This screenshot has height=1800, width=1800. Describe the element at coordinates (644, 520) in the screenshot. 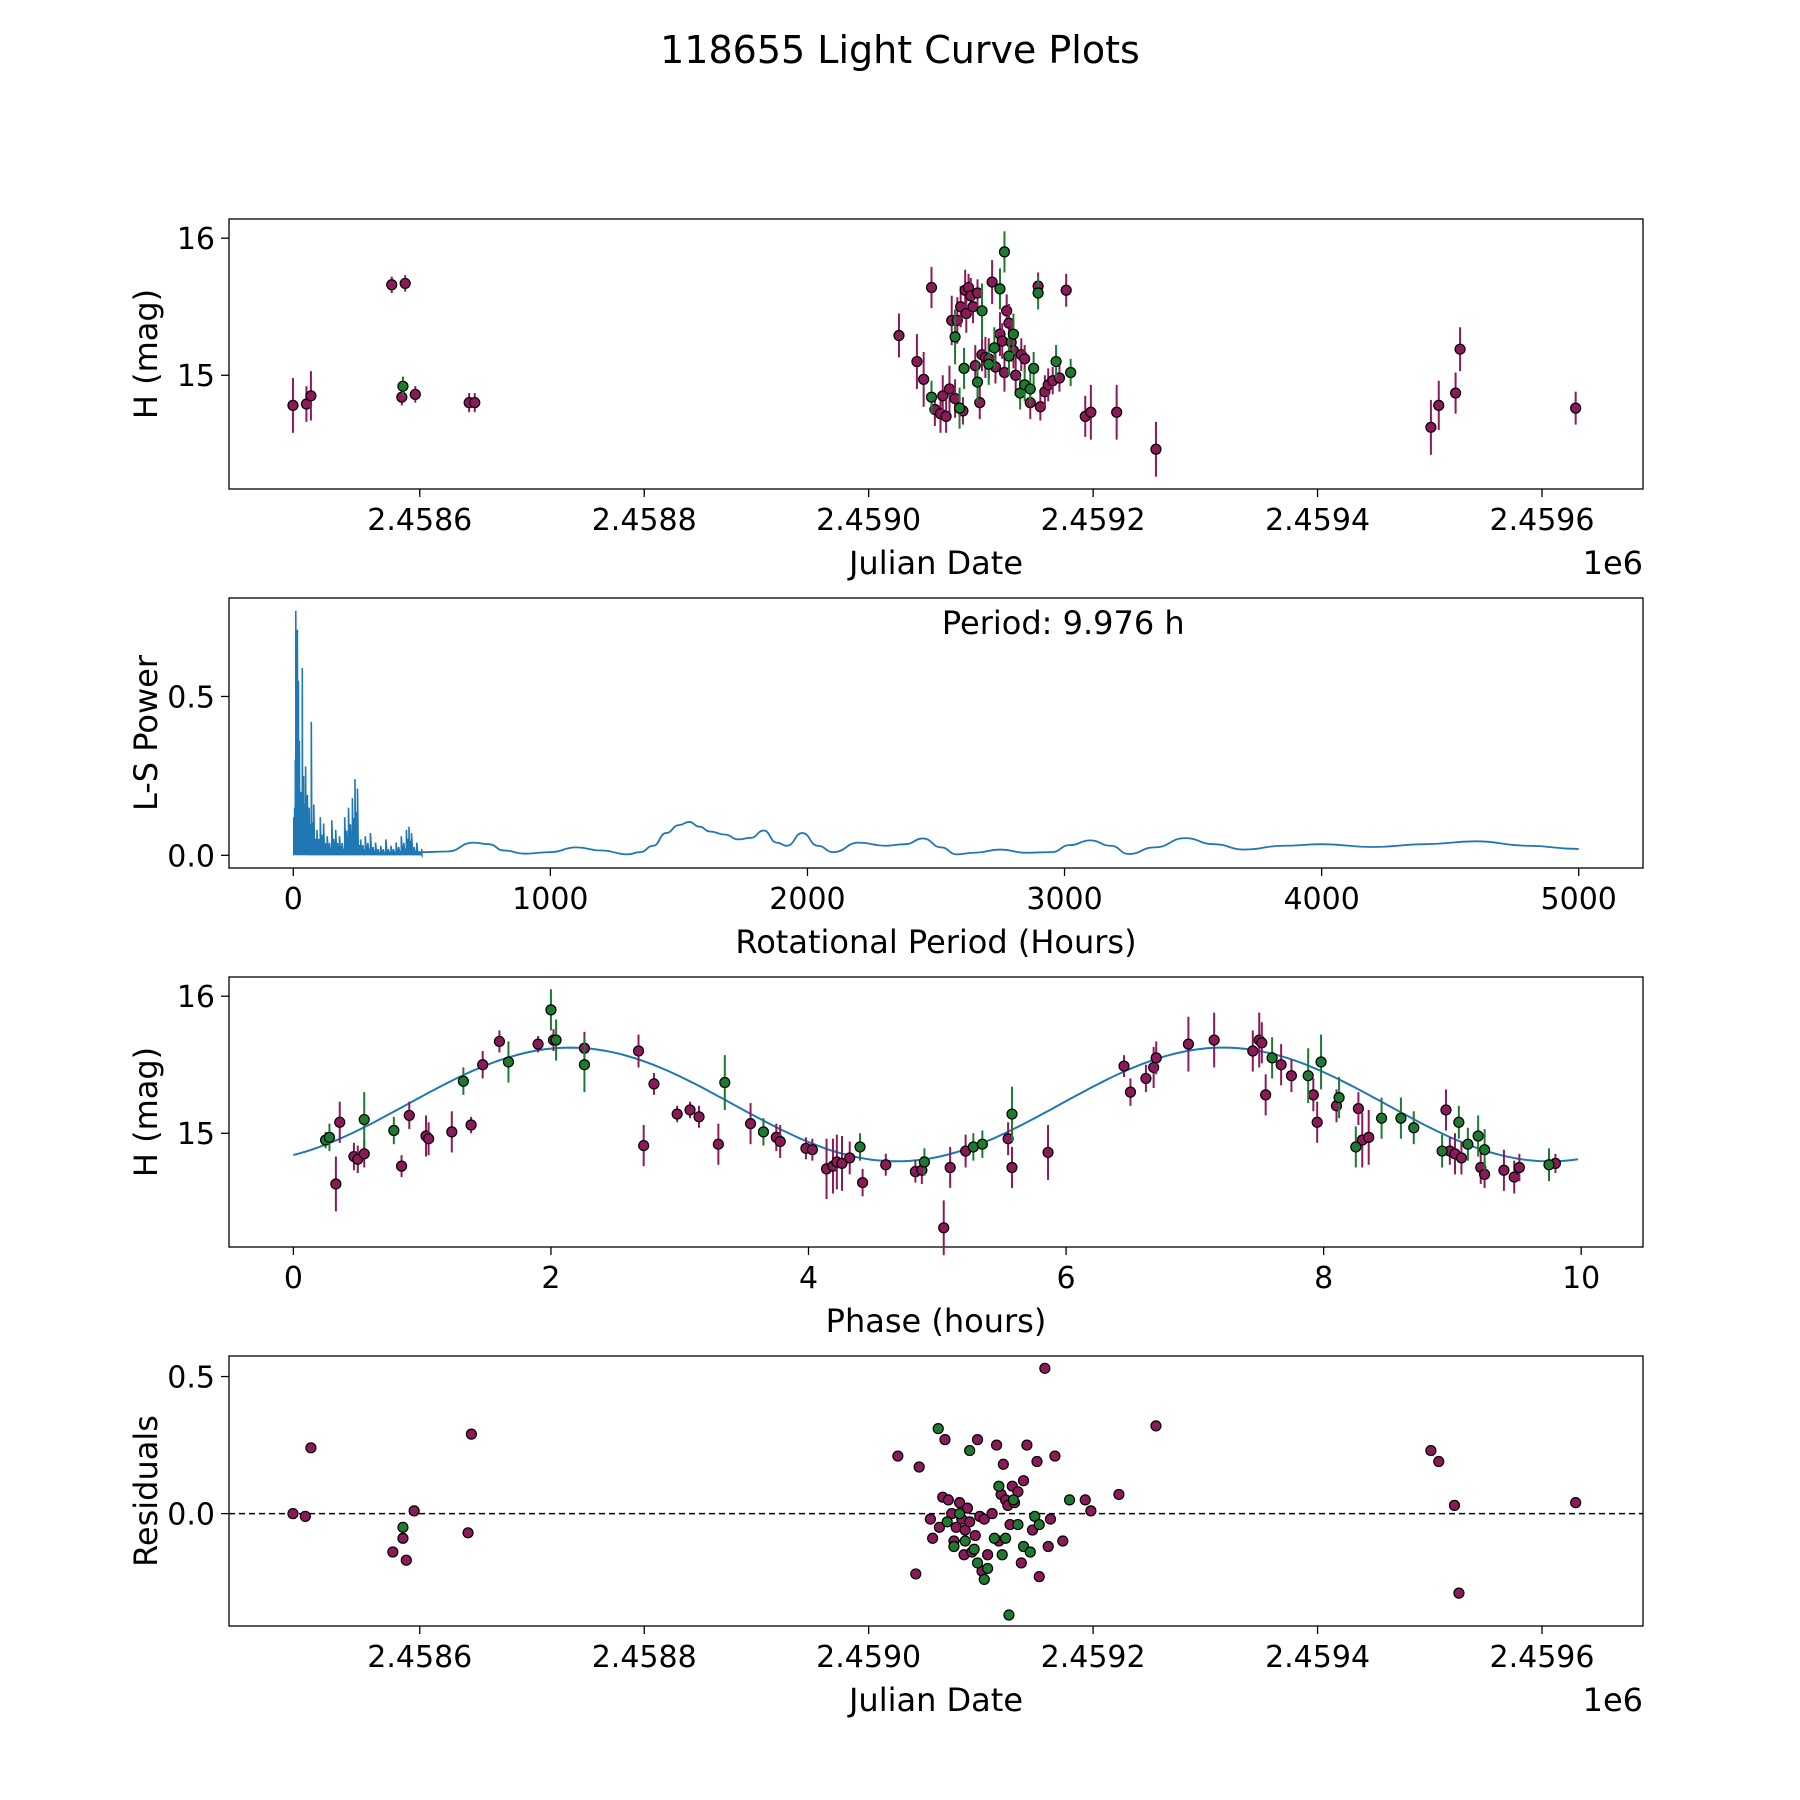

I see `x-tick-label: 2.4588` at that location.